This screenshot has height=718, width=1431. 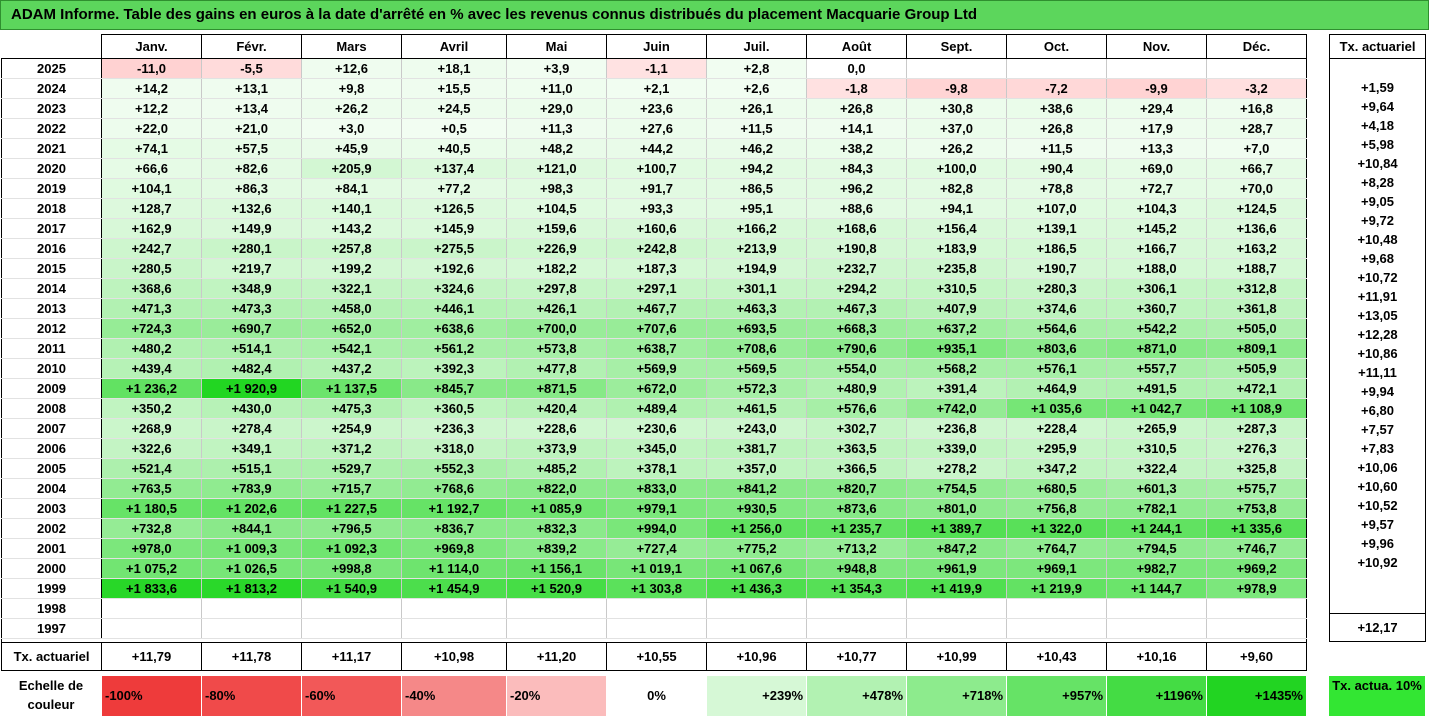 I want to click on gain-cell: +297,8, so click(x=556, y=288).